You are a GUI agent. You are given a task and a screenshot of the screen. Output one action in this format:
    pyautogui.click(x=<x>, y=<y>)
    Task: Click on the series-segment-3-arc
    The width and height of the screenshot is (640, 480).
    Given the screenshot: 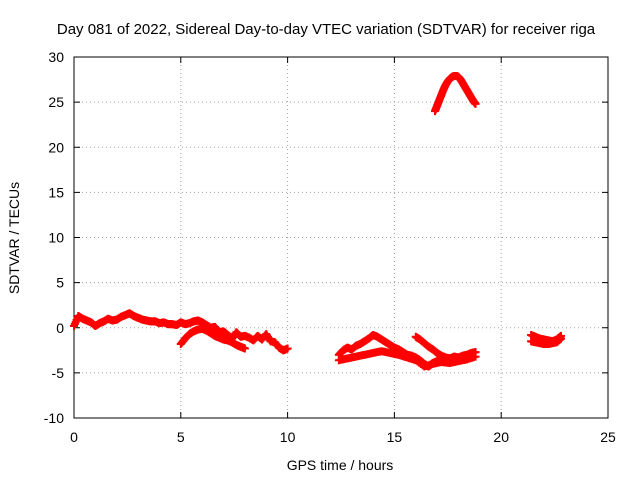 What is the action you would take?
    pyautogui.click(x=455, y=93)
    